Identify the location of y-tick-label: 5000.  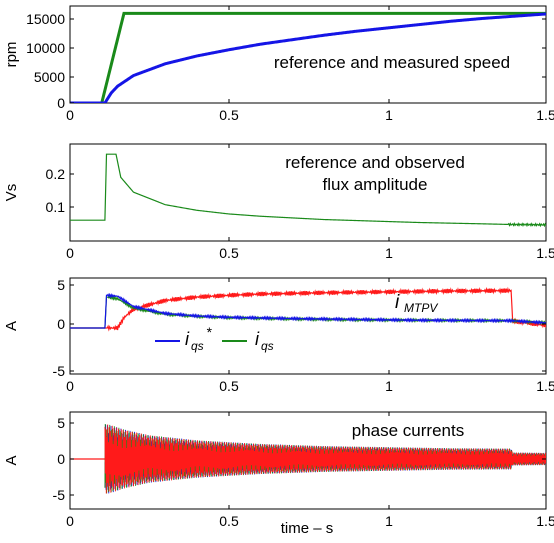
(49, 77).